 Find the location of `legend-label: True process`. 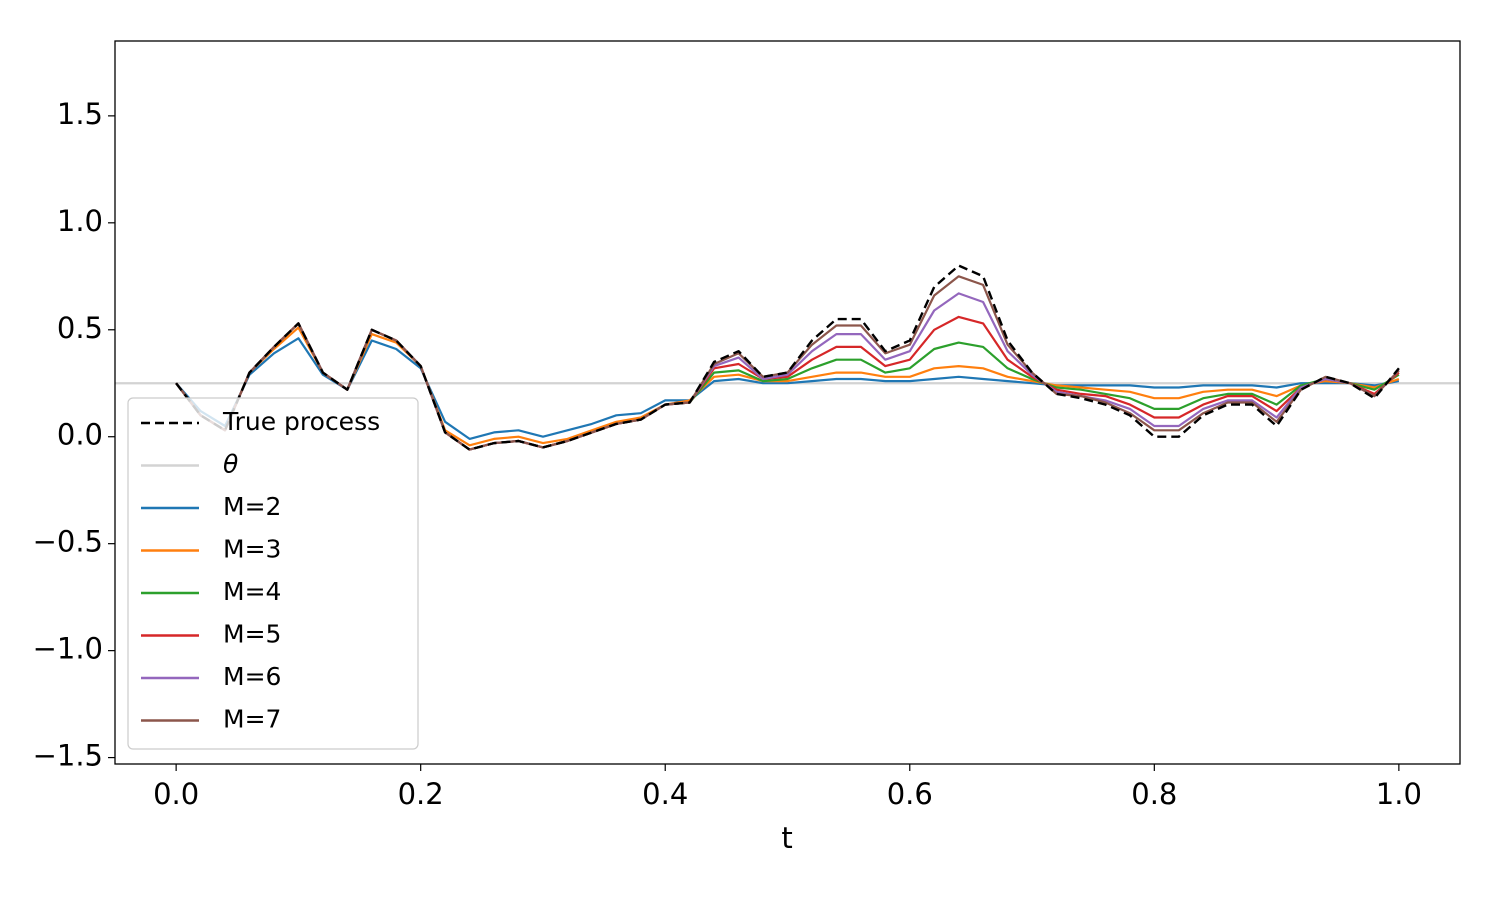

legend-label: True process is located at coordinates (301, 421).